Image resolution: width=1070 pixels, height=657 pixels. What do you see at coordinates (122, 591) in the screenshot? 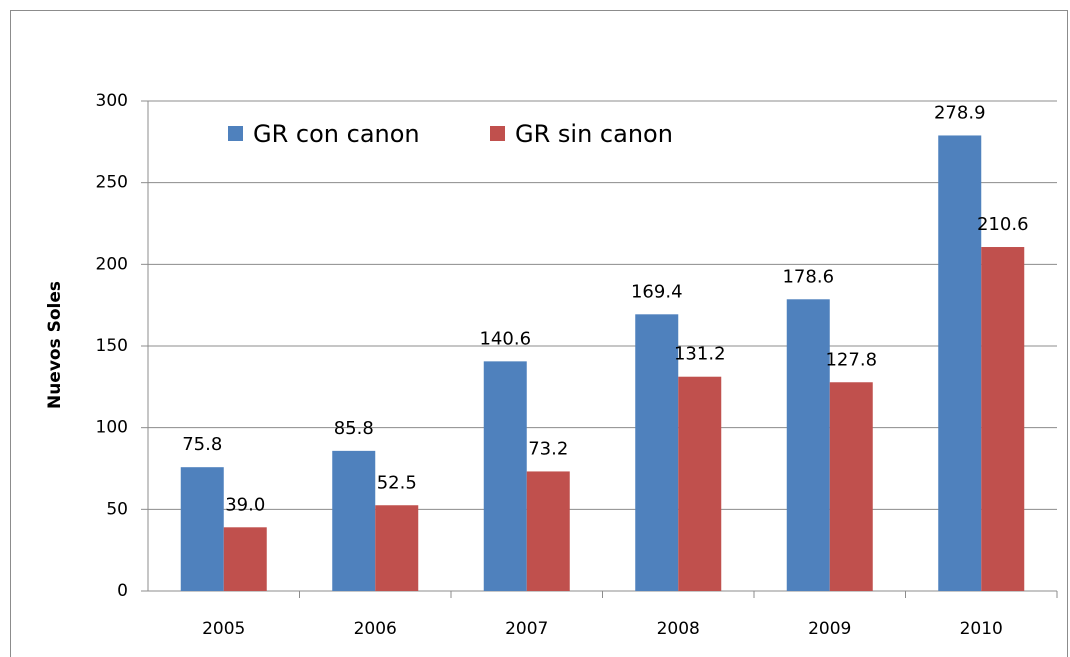
I see `y-tick-label: 0` at bounding box center [122, 591].